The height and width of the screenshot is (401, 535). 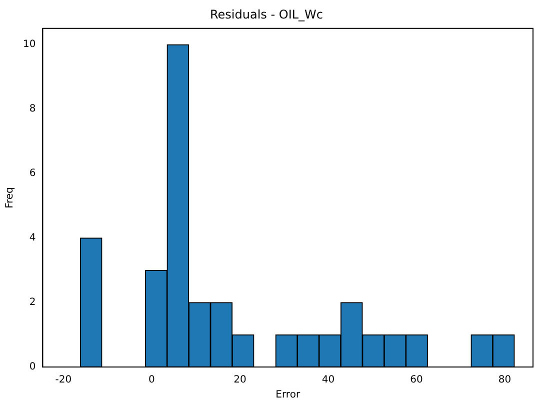 I want to click on chart-title: Residuals - OIL_Wc, so click(x=267, y=14).